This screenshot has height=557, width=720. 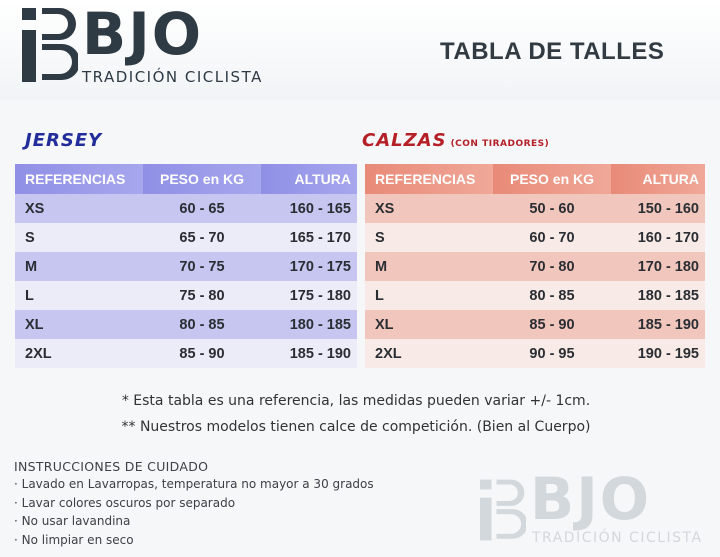 What do you see at coordinates (194, 540) in the screenshot?
I see `list-item: No limpiar en seco` at bounding box center [194, 540].